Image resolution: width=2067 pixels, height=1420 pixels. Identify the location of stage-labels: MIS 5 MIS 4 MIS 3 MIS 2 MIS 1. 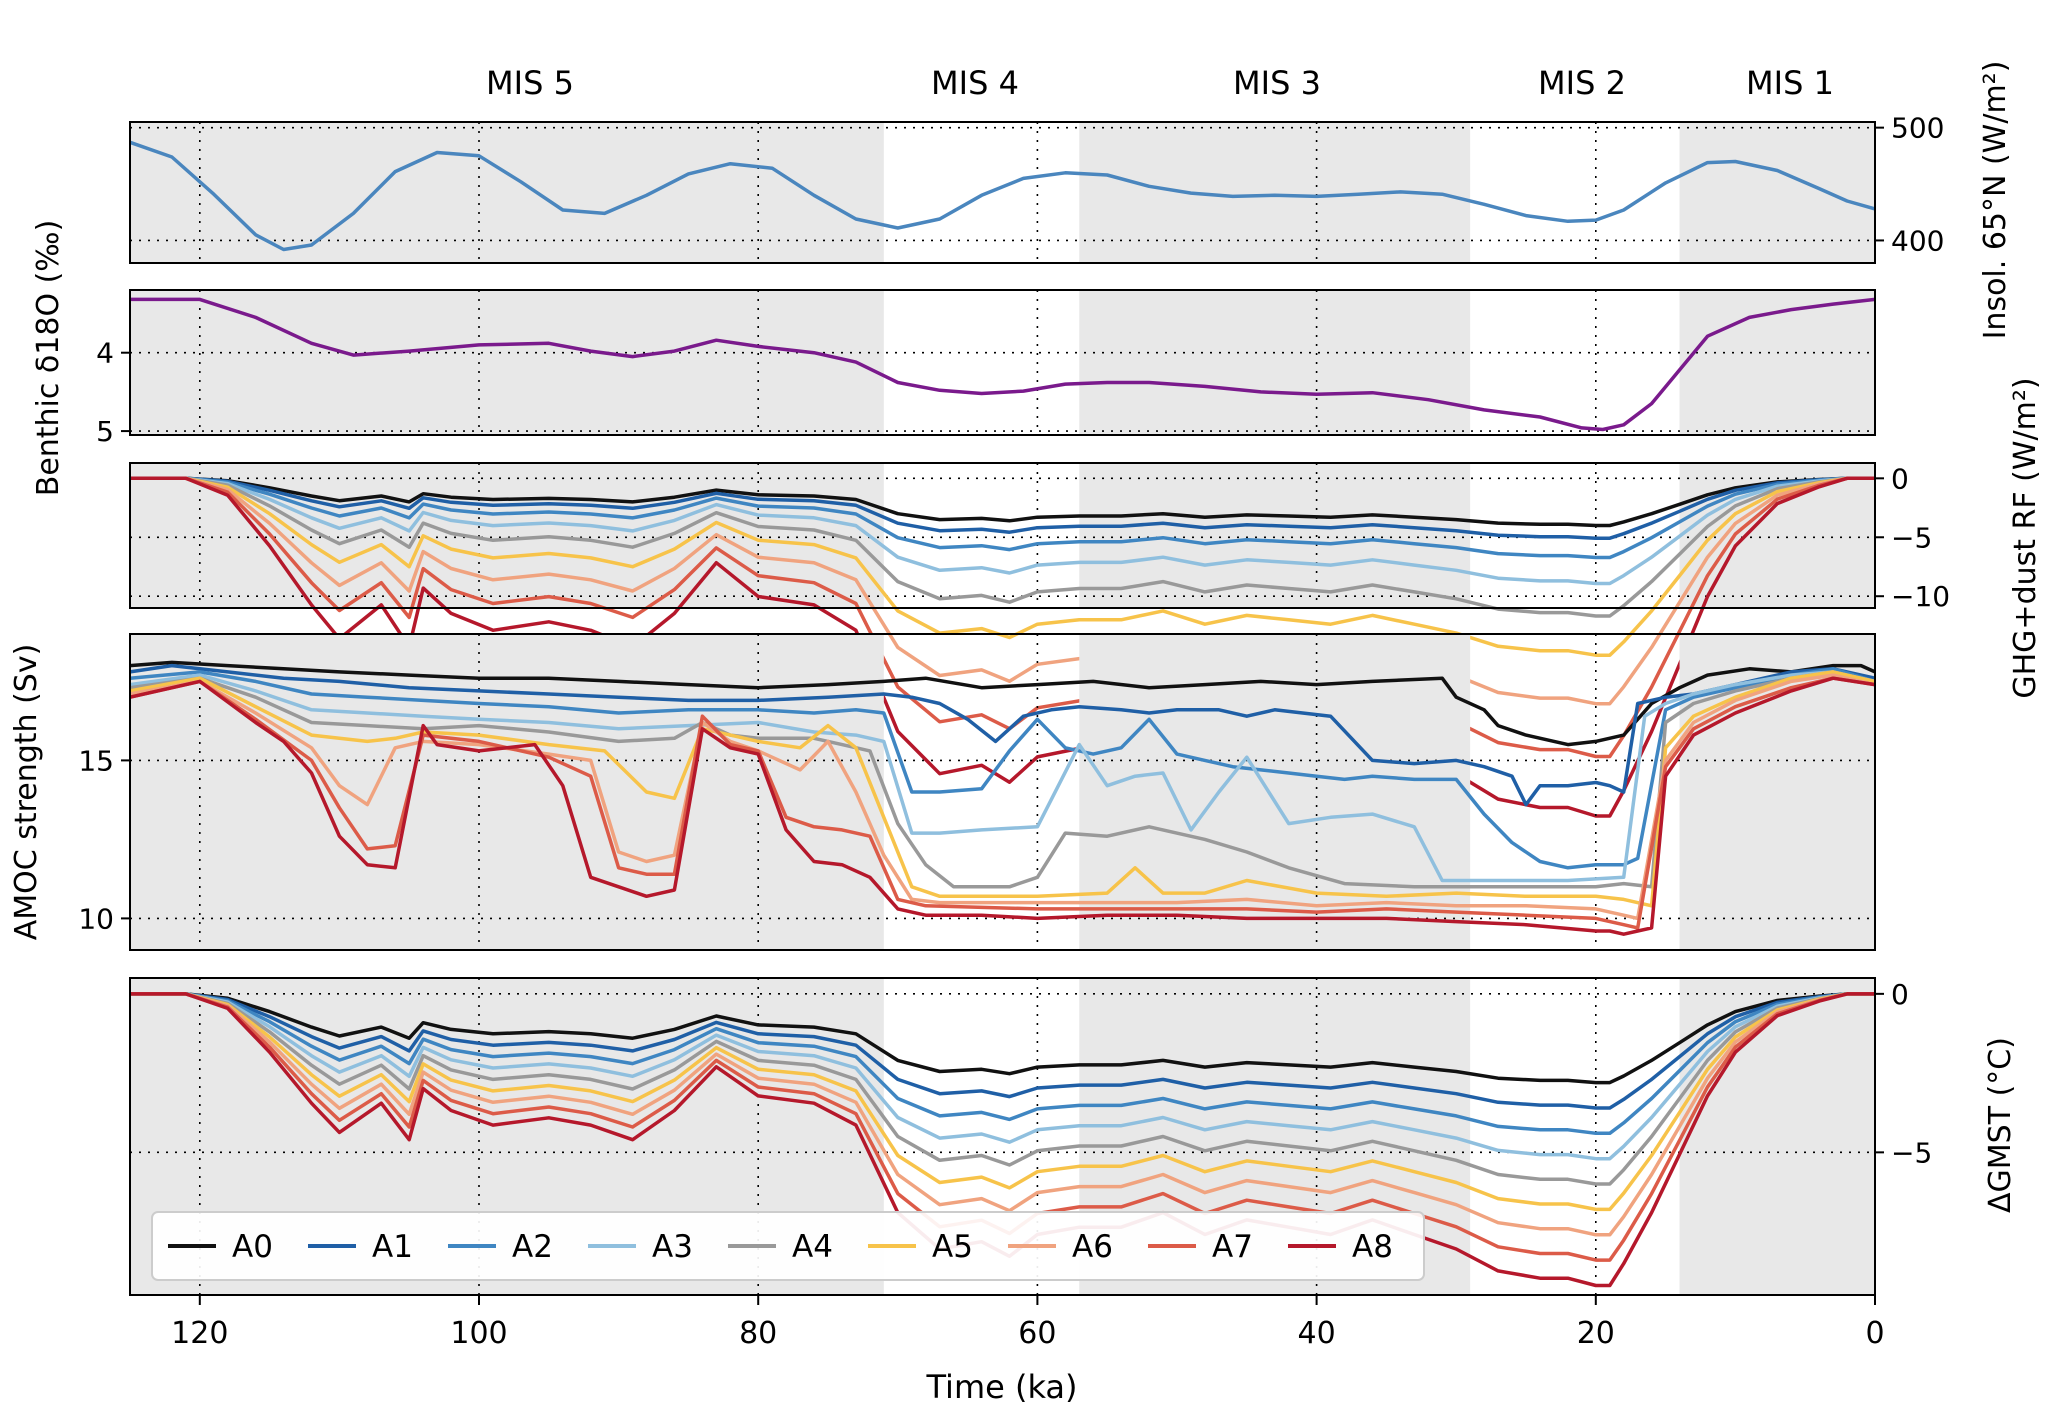
(1160, 83).